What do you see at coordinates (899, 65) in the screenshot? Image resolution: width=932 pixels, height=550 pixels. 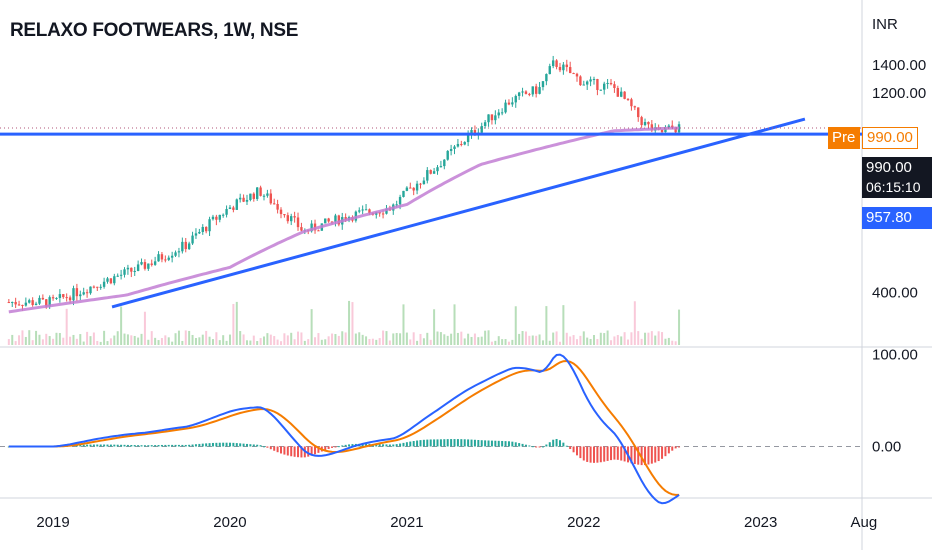 I see `y-tick-label: 1400.00` at bounding box center [899, 65].